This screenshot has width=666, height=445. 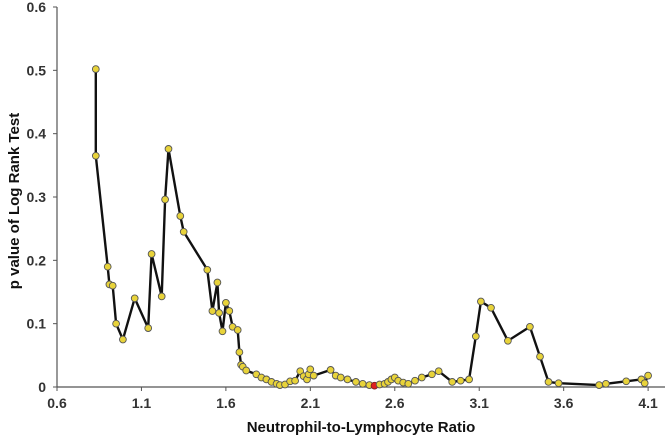 I want to click on x-tick-label: 3.6, so click(x=564, y=403).